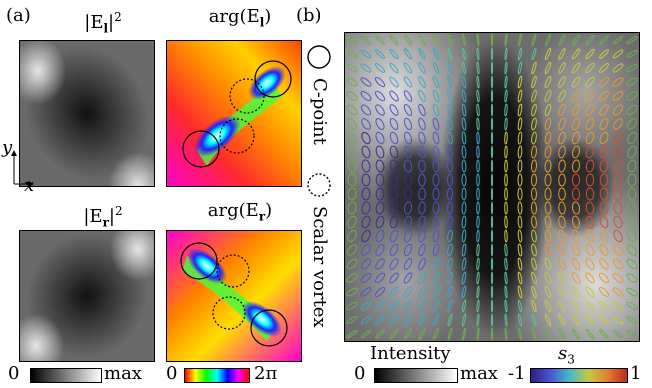 The height and width of the screenshot is (388, 652). I want to click on intensity-colorbar-a, so click(66, 375).